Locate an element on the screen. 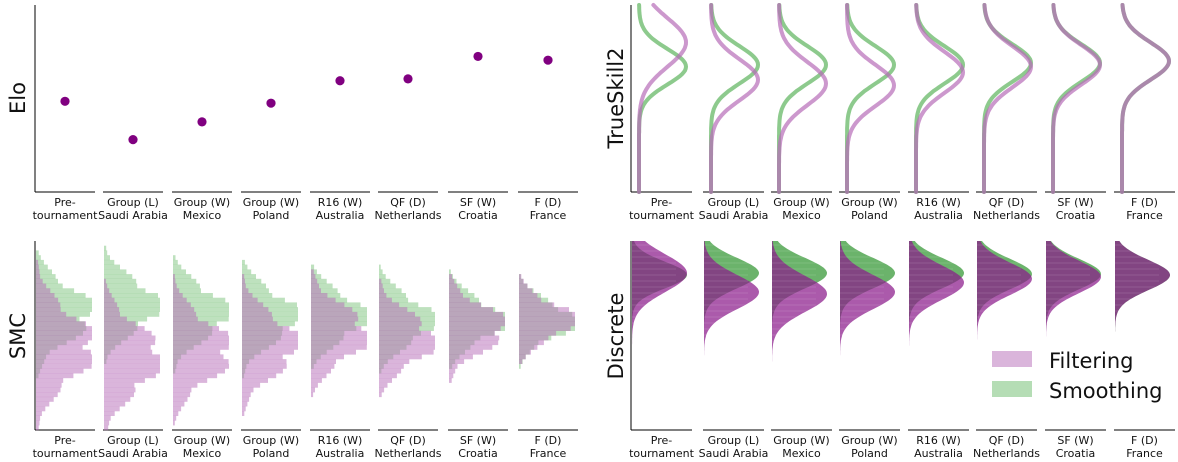 This screenshot has height=462, width=1178. elo-tick-label-5: QF (D) Netherlands is located at coordinates (407, 209).